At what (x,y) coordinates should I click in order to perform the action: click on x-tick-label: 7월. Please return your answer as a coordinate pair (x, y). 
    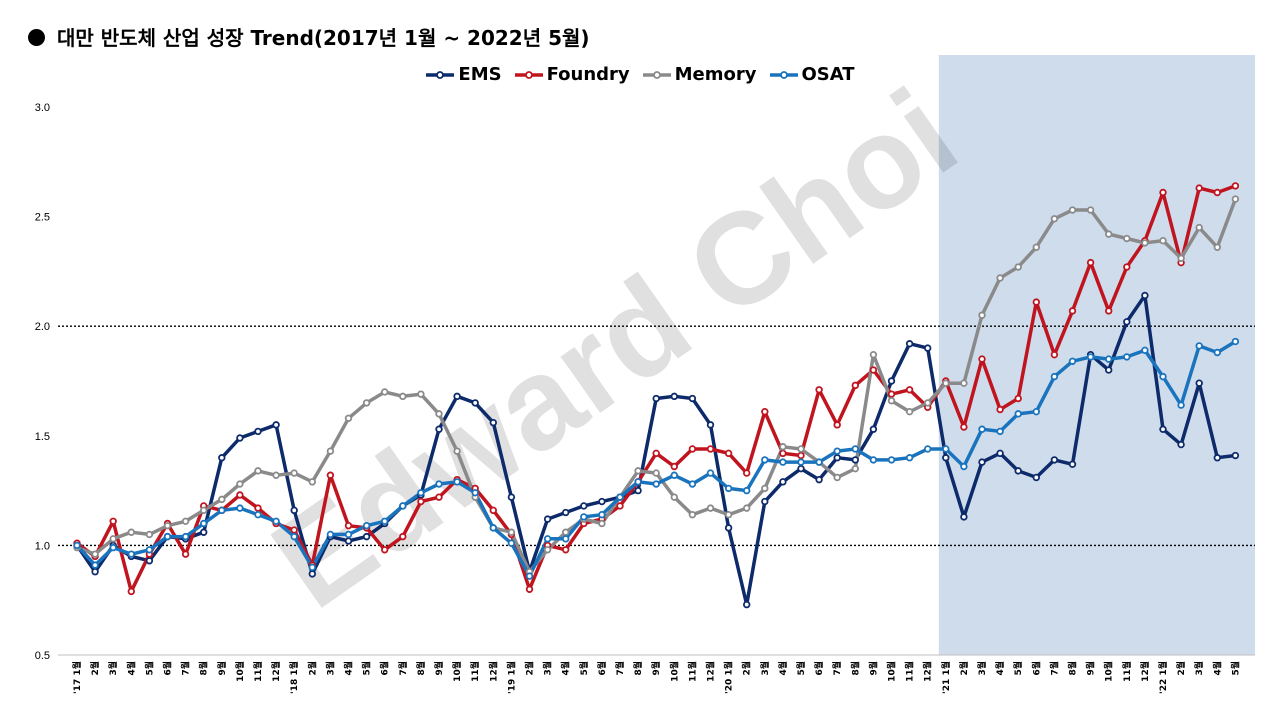
    Looking at the image, I should click on (620, 668).